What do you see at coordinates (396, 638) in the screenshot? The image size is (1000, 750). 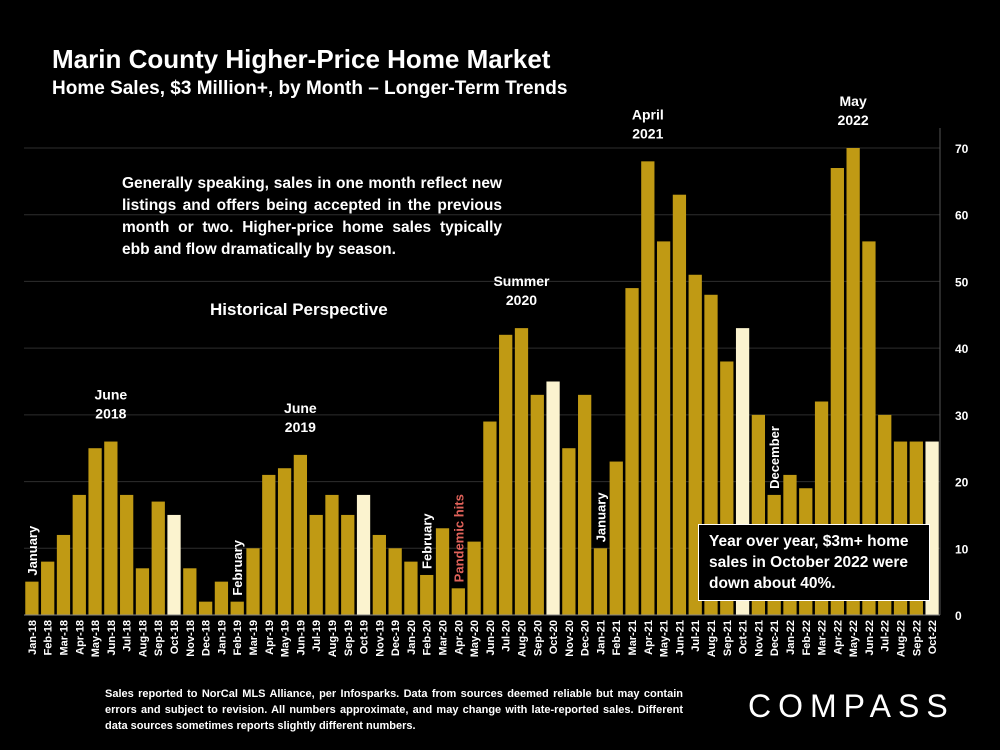 I see `x-tick-label: Dec-19` at bounding box center [396, 638].